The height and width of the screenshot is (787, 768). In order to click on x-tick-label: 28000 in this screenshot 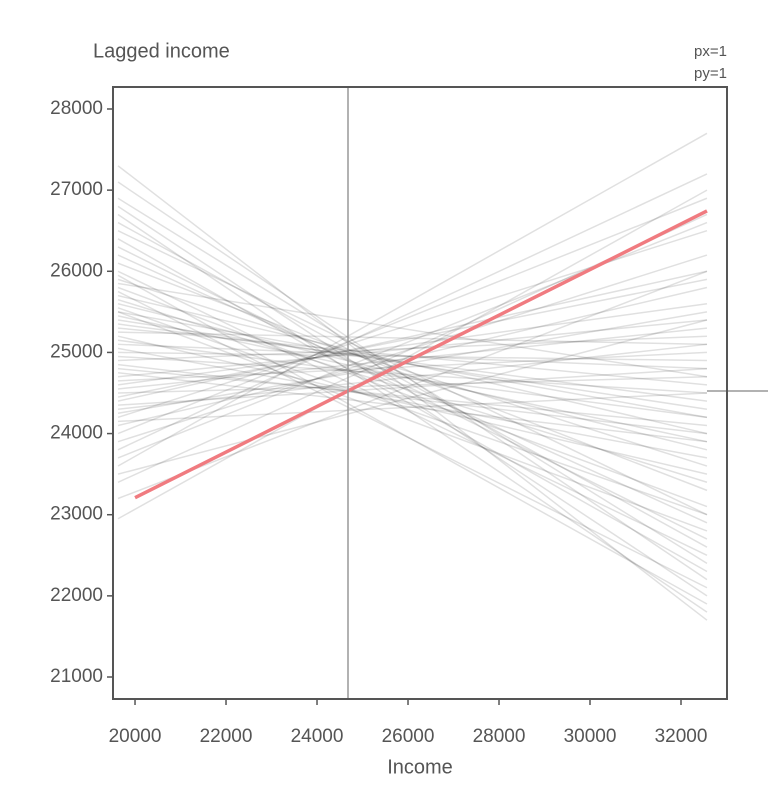, I will do `click(499, 736)`.